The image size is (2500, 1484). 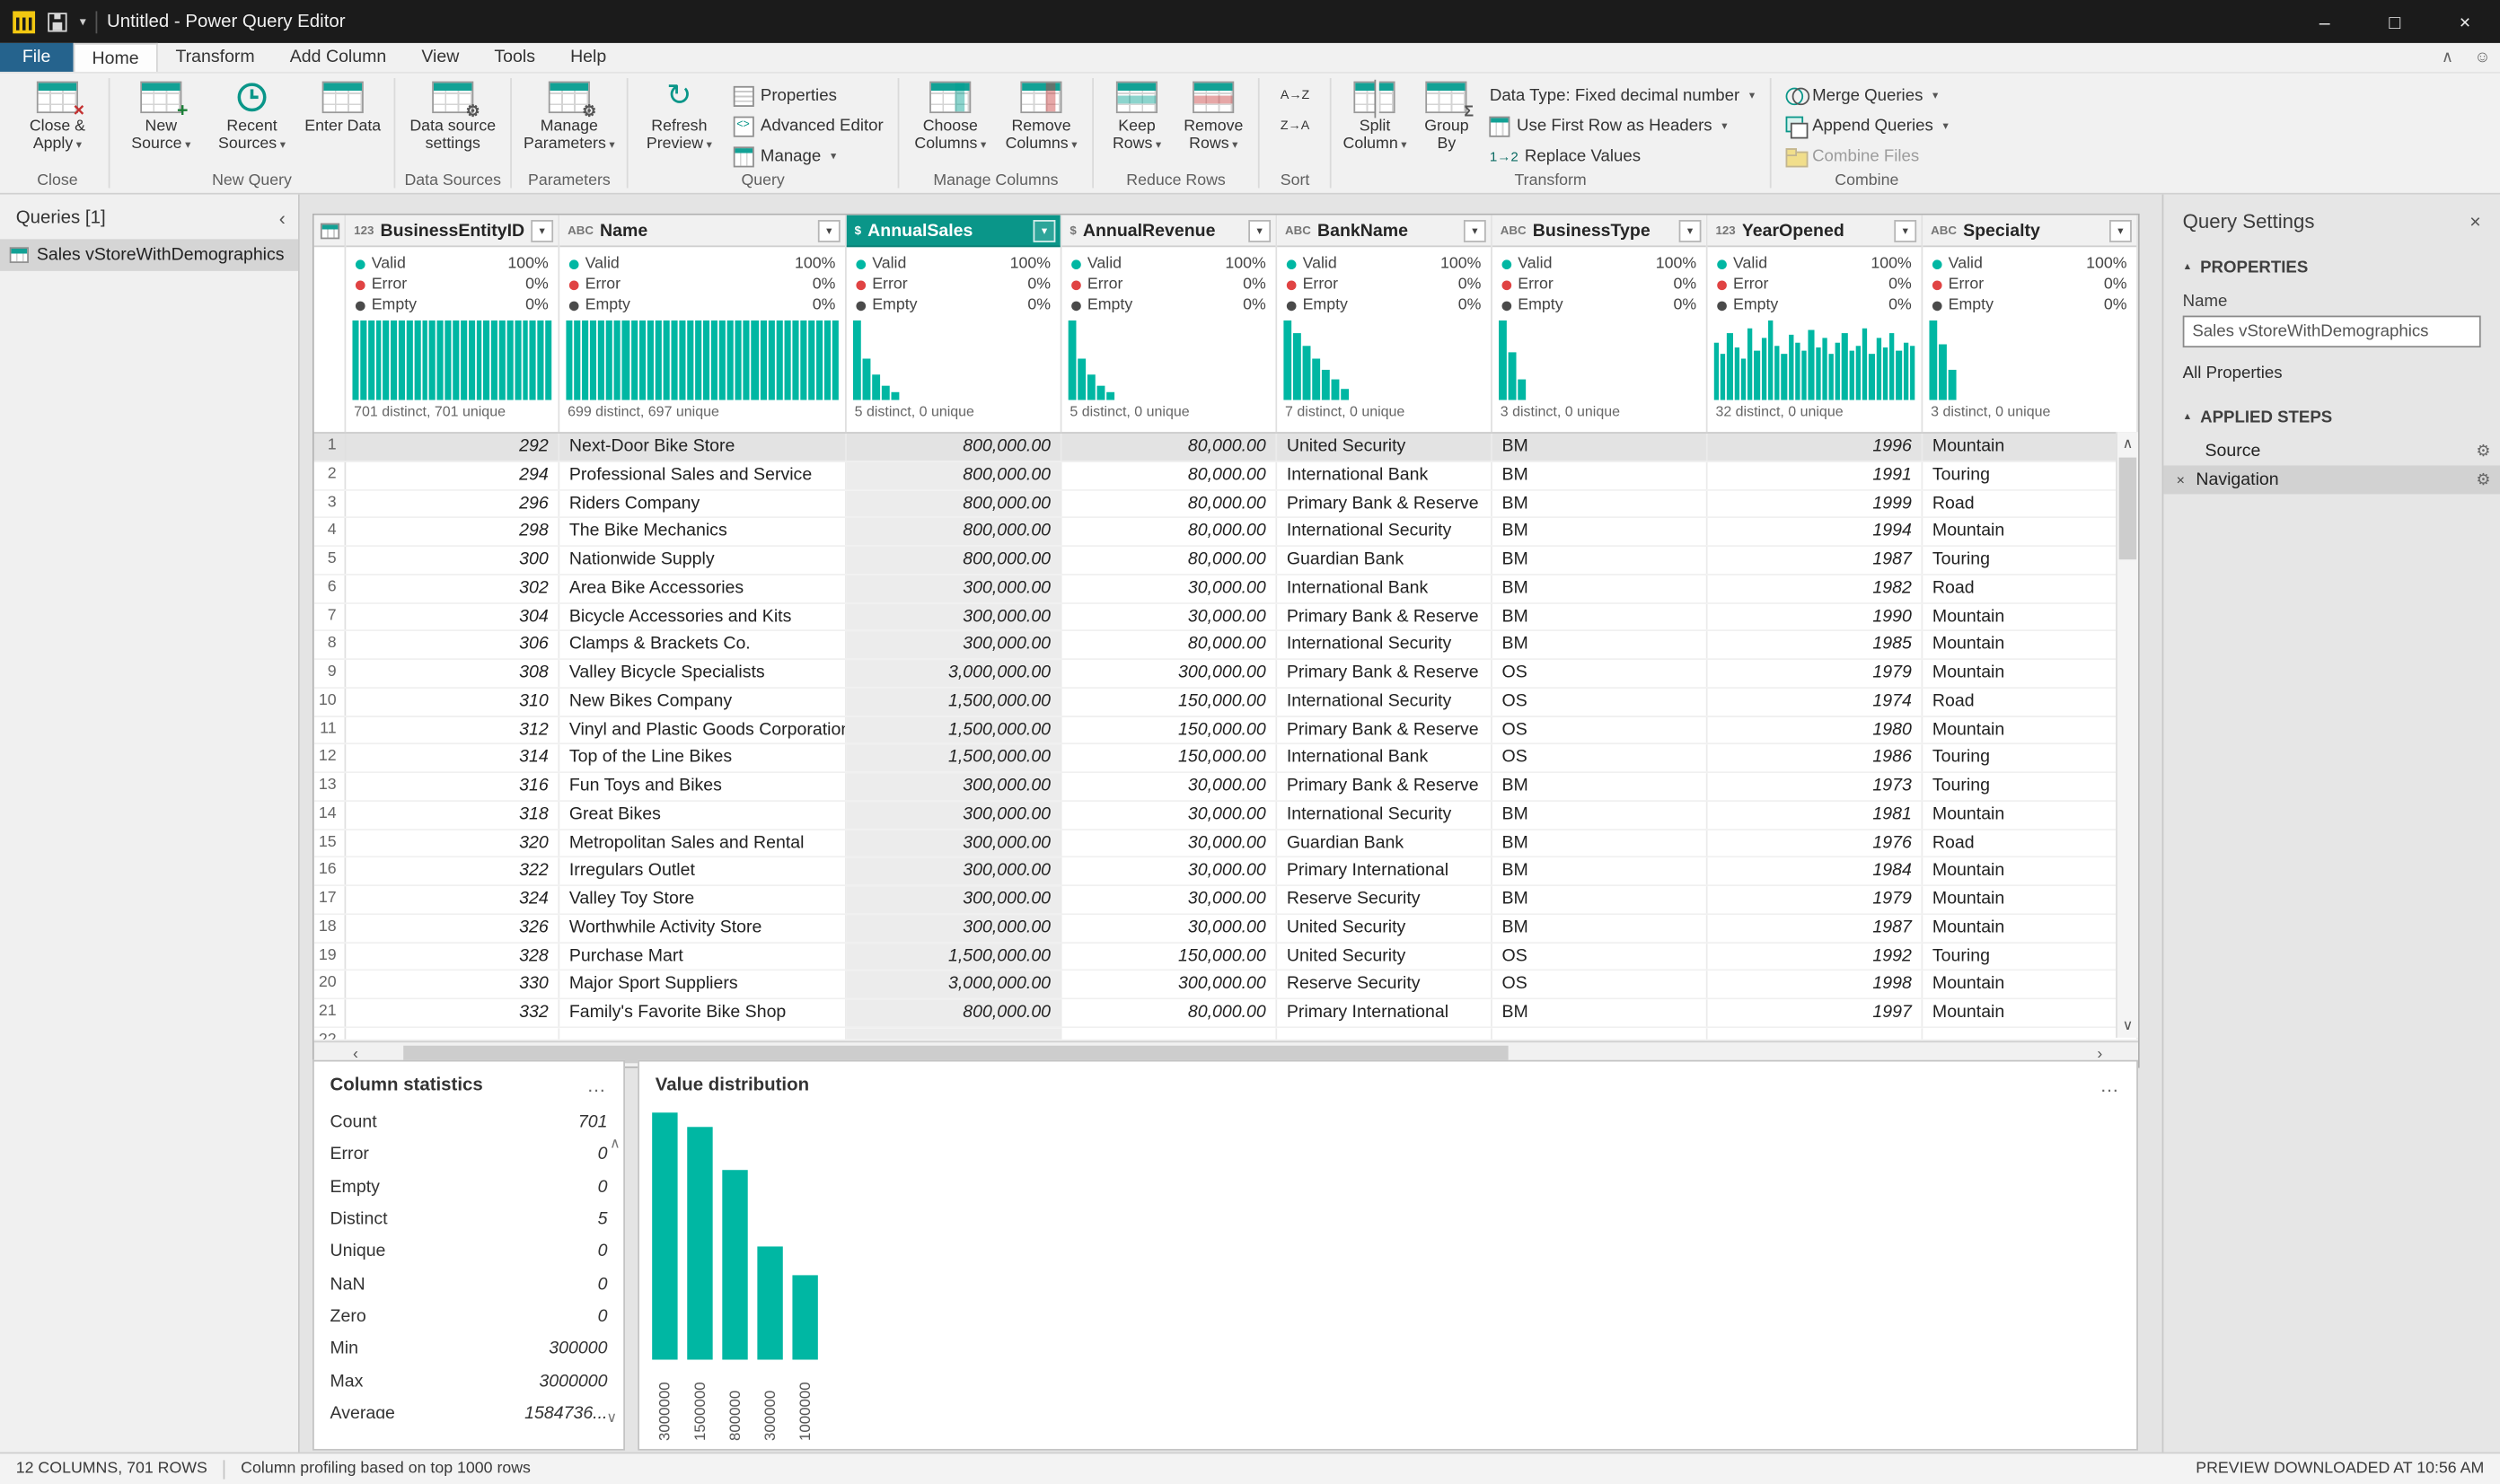 What do you see at coordinates (82, 21) in the screenshot?
I see `quick-access-toolbar-caret-icon: ▾` at bounding box center [82, 21].